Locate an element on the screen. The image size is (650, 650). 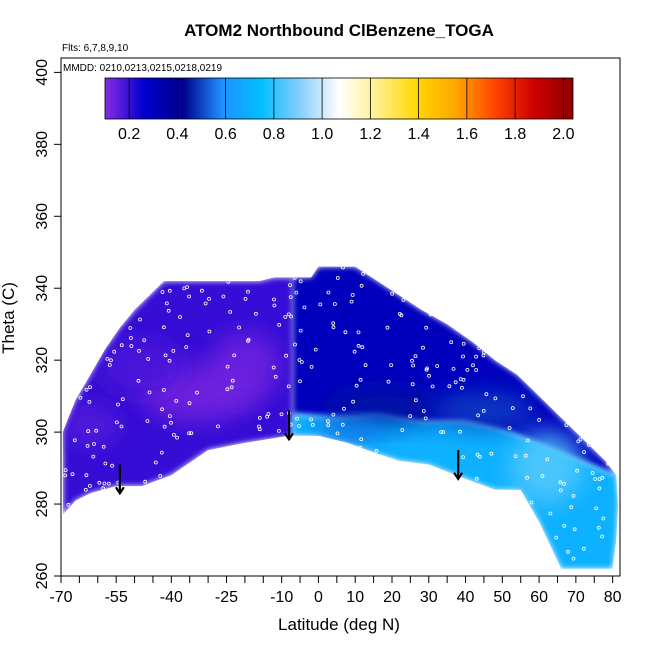
y-axis-label: Theta (C) is located at coordinates (9, 318).